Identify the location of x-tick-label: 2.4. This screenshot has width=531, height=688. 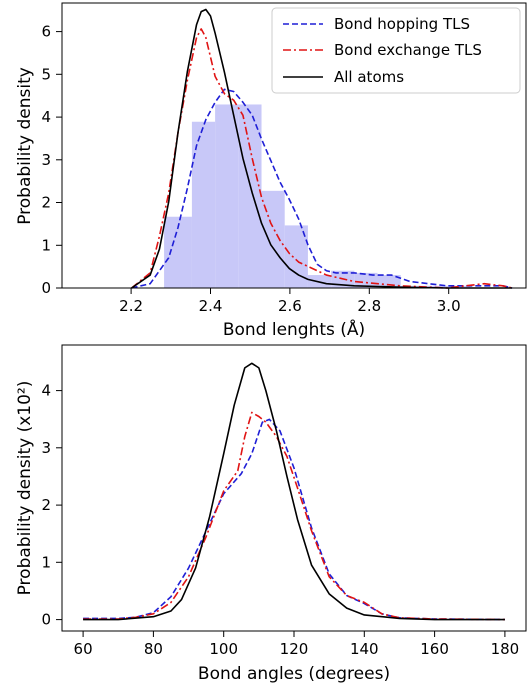
(211, 306).